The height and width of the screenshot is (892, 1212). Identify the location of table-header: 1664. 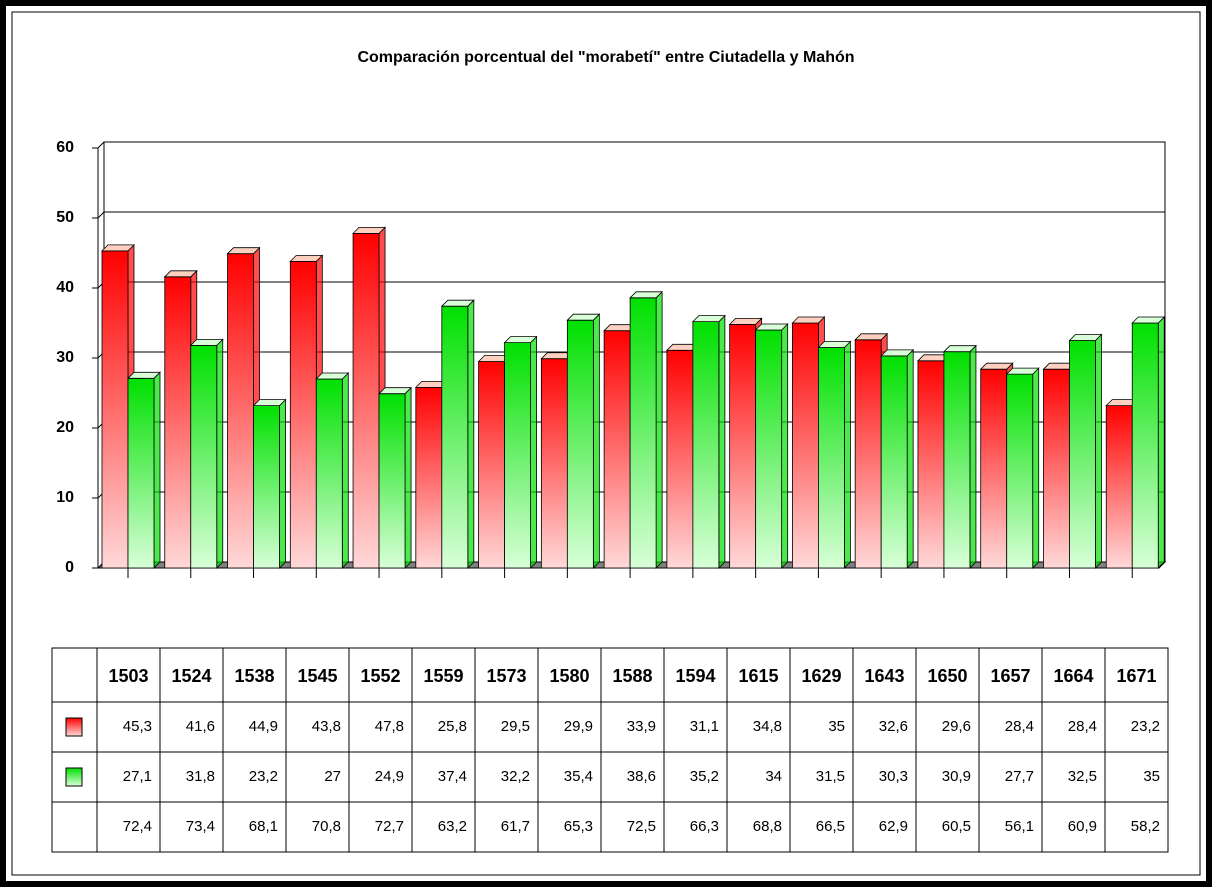
(1073, 676).